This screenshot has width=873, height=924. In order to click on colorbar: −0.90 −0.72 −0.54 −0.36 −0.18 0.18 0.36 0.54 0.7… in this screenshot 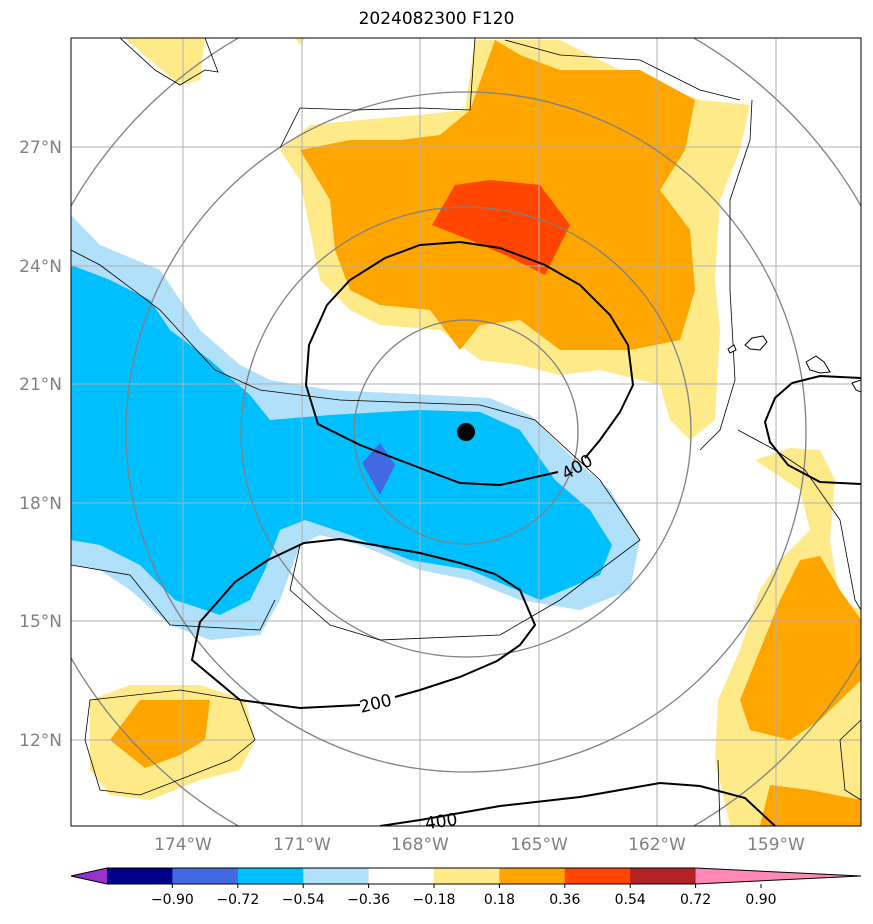, I will do `click(466, 887)`.